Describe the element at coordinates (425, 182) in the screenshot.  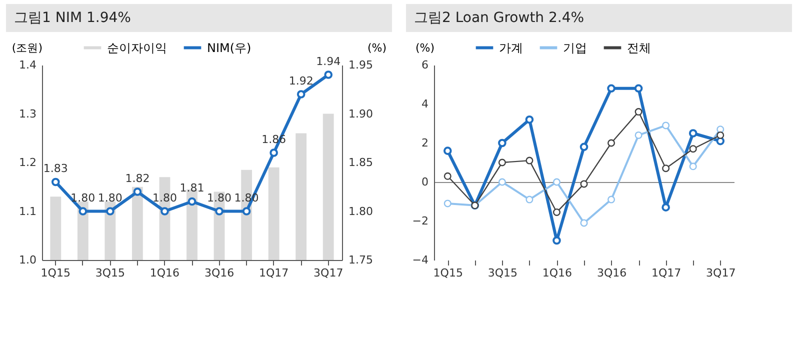
I see `y-tick-label: 0` at that location.